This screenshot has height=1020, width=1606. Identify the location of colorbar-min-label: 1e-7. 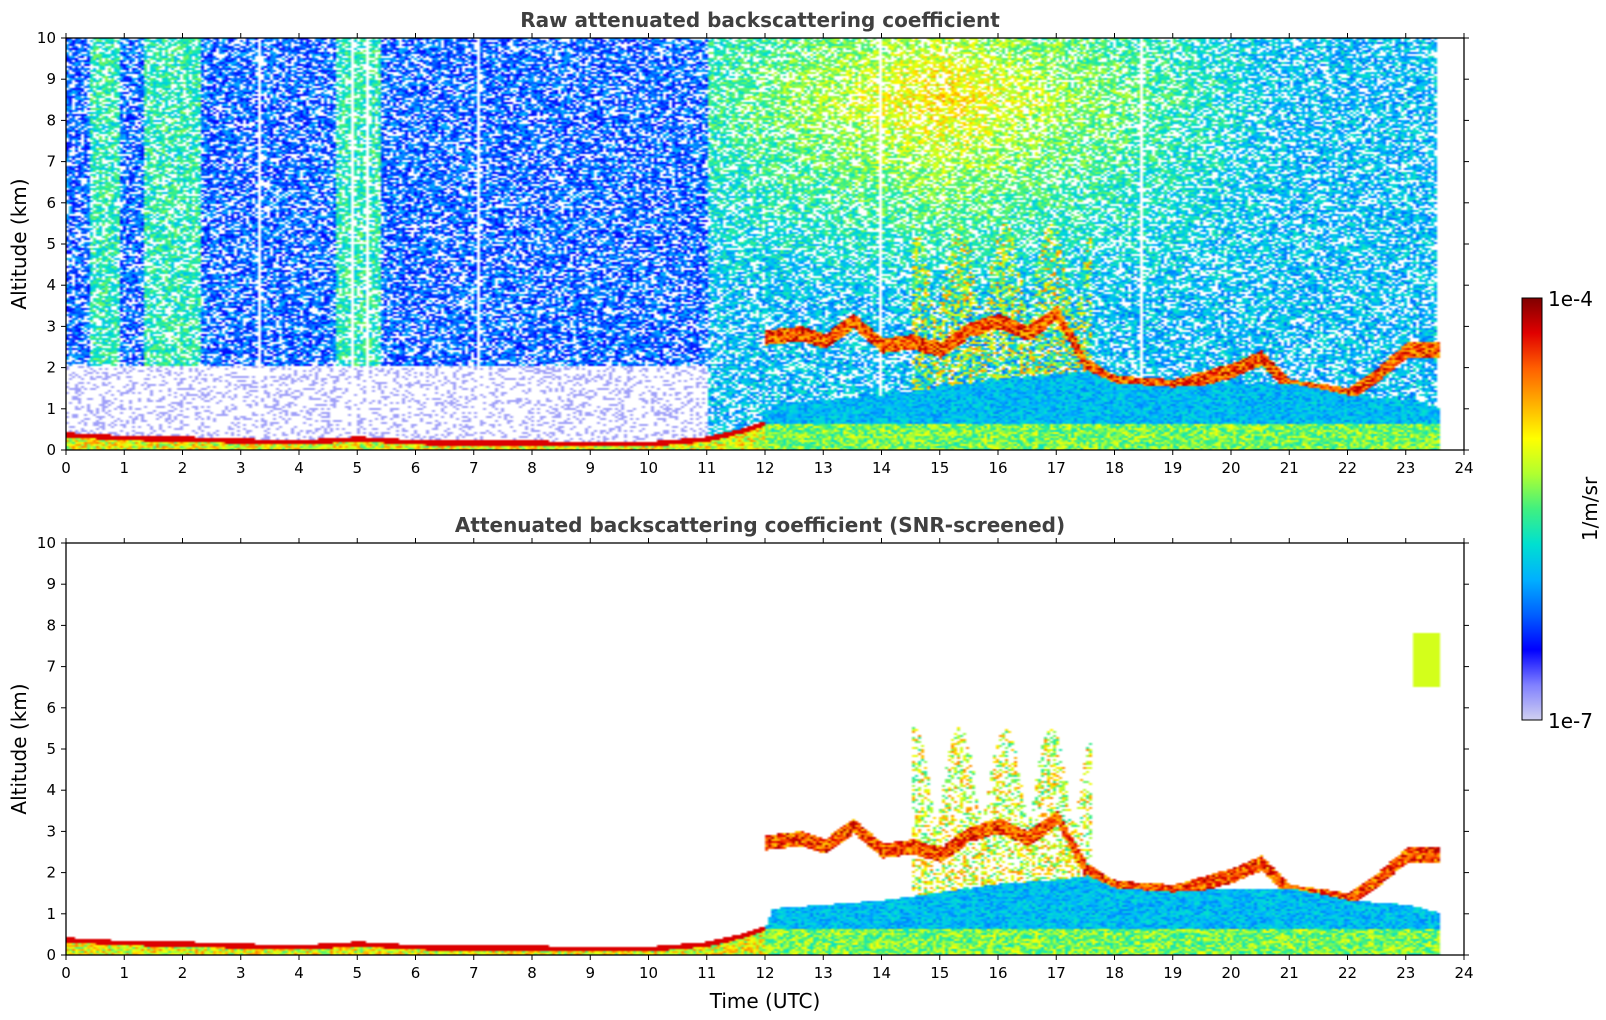
(1570, 721).